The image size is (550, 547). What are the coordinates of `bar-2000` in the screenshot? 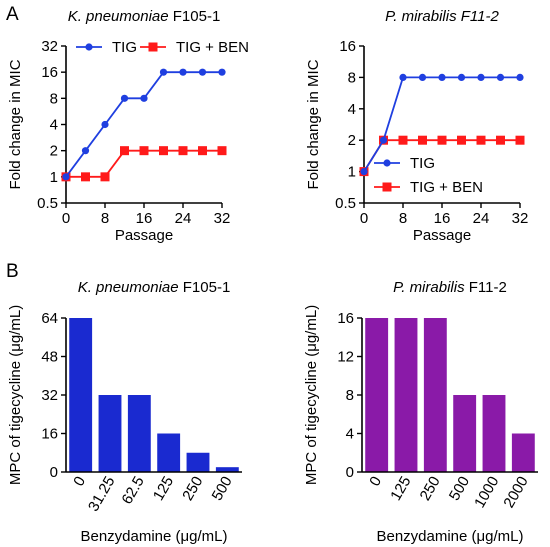 It's located at (523, 452).